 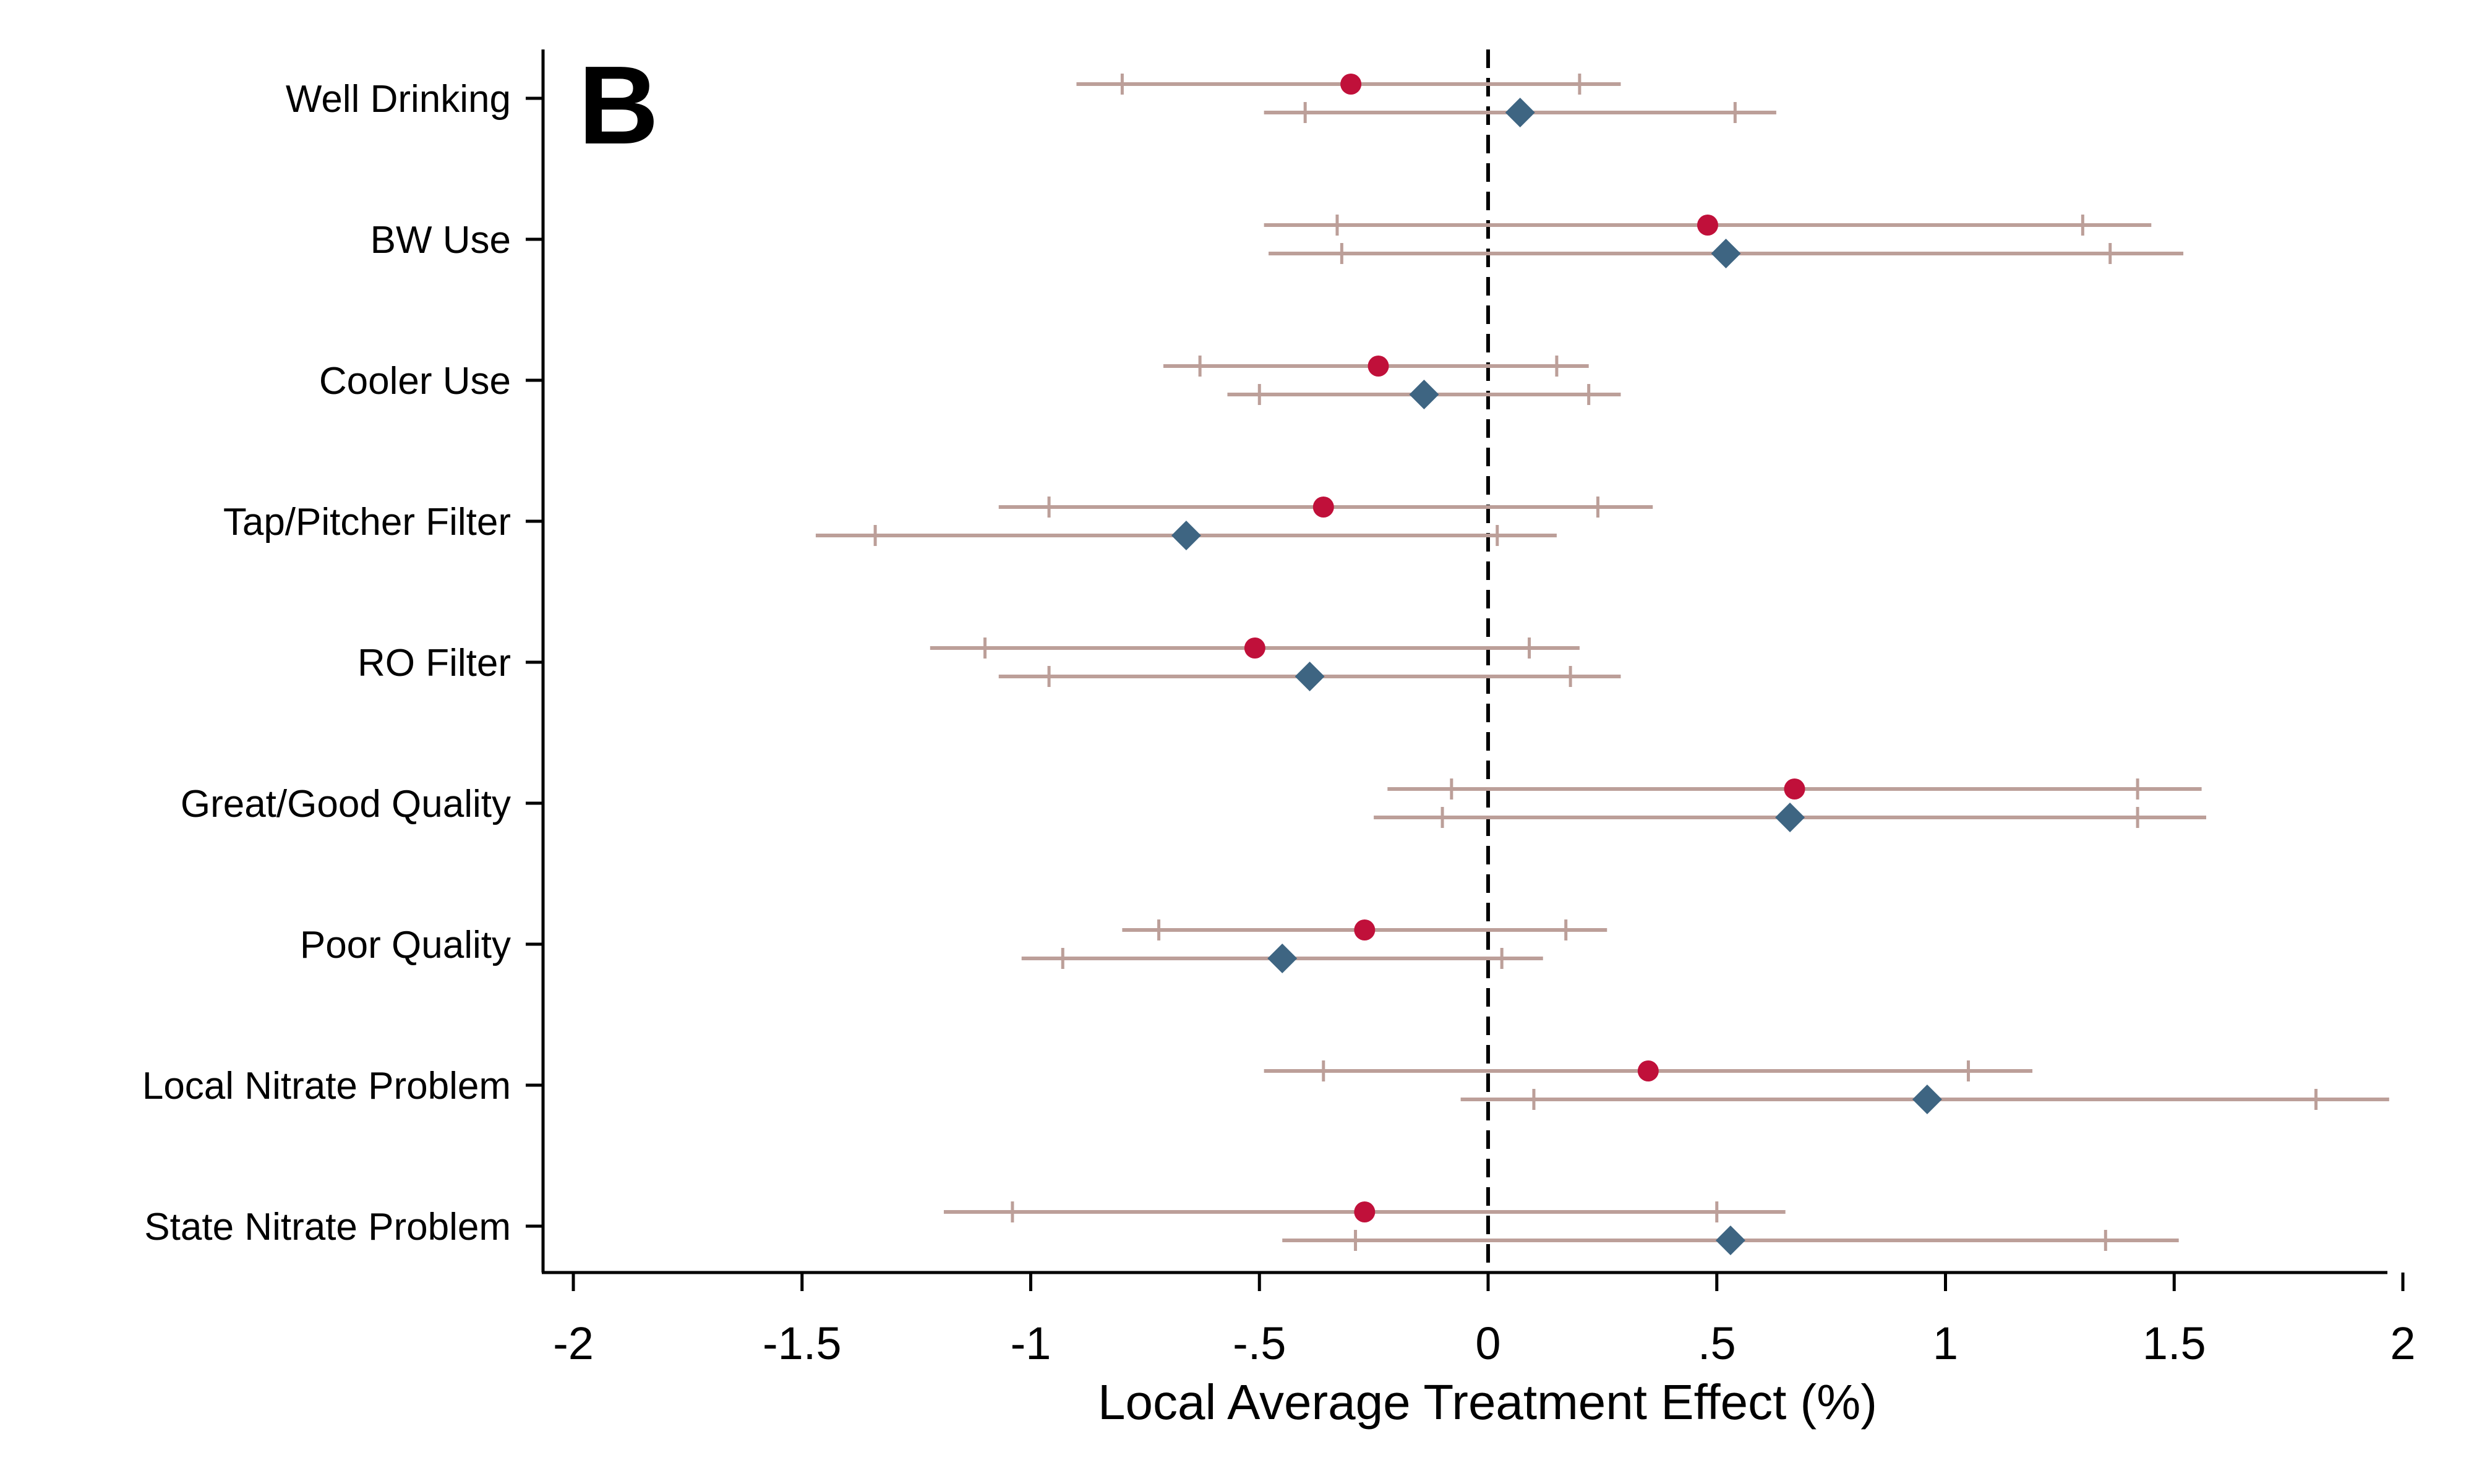 I want to click on x-tick-label: 0, so click(x=1487, y=1343).